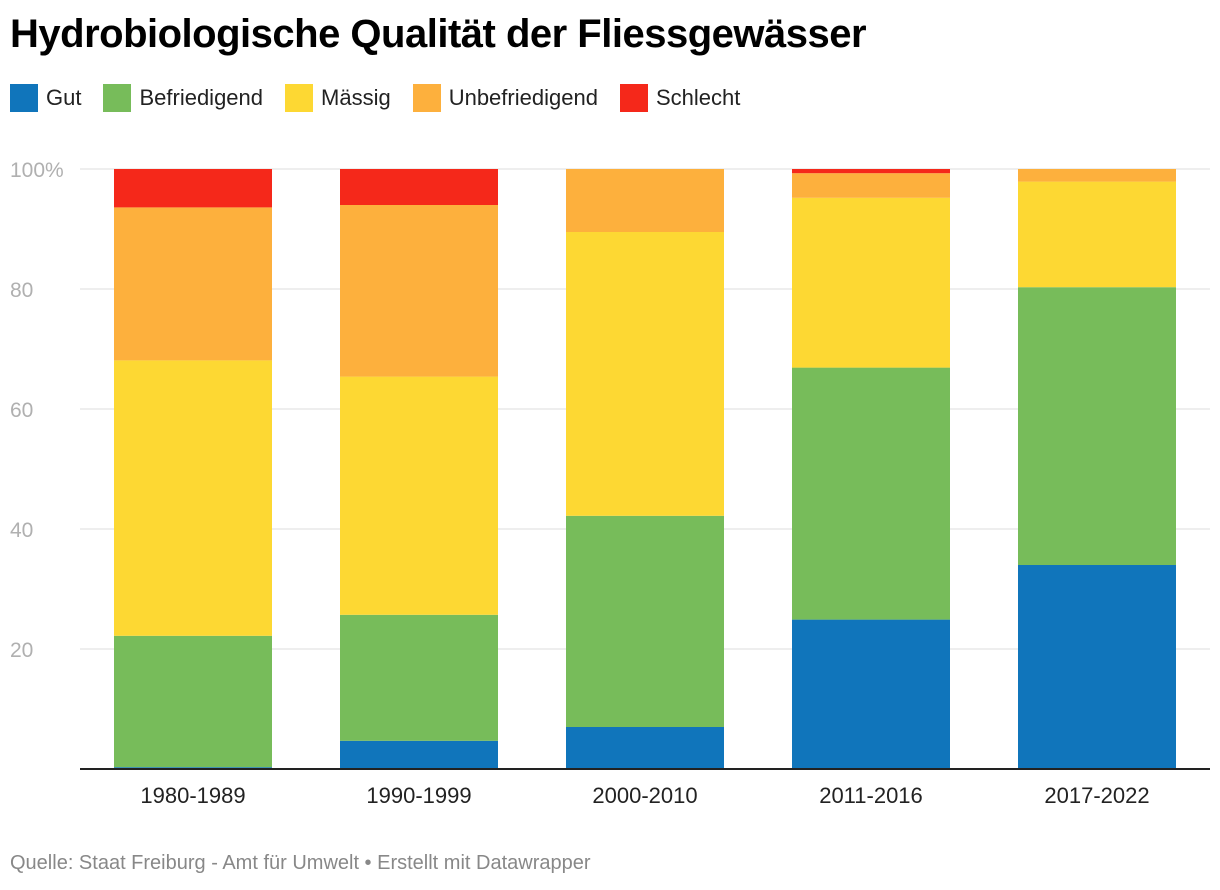 The height and width of the screenshot is (890, 1220). Describe the element at coordinates (193, 284) in the screenshot. I see `bar-1980-1989-unbefriedigend` at that location.